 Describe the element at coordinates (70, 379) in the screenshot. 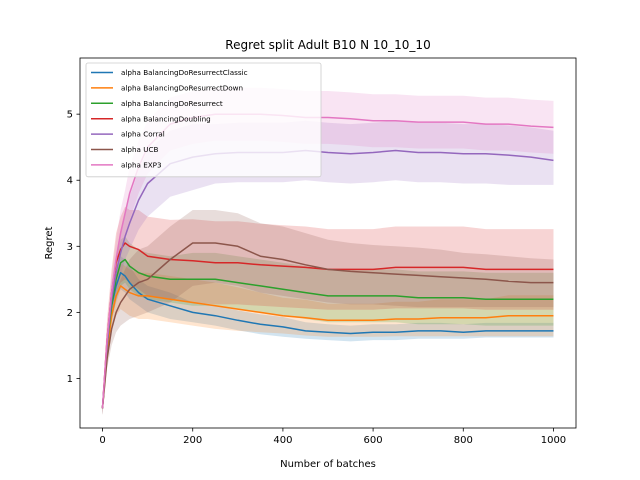

I see `y-tick-label: 1` at that location.